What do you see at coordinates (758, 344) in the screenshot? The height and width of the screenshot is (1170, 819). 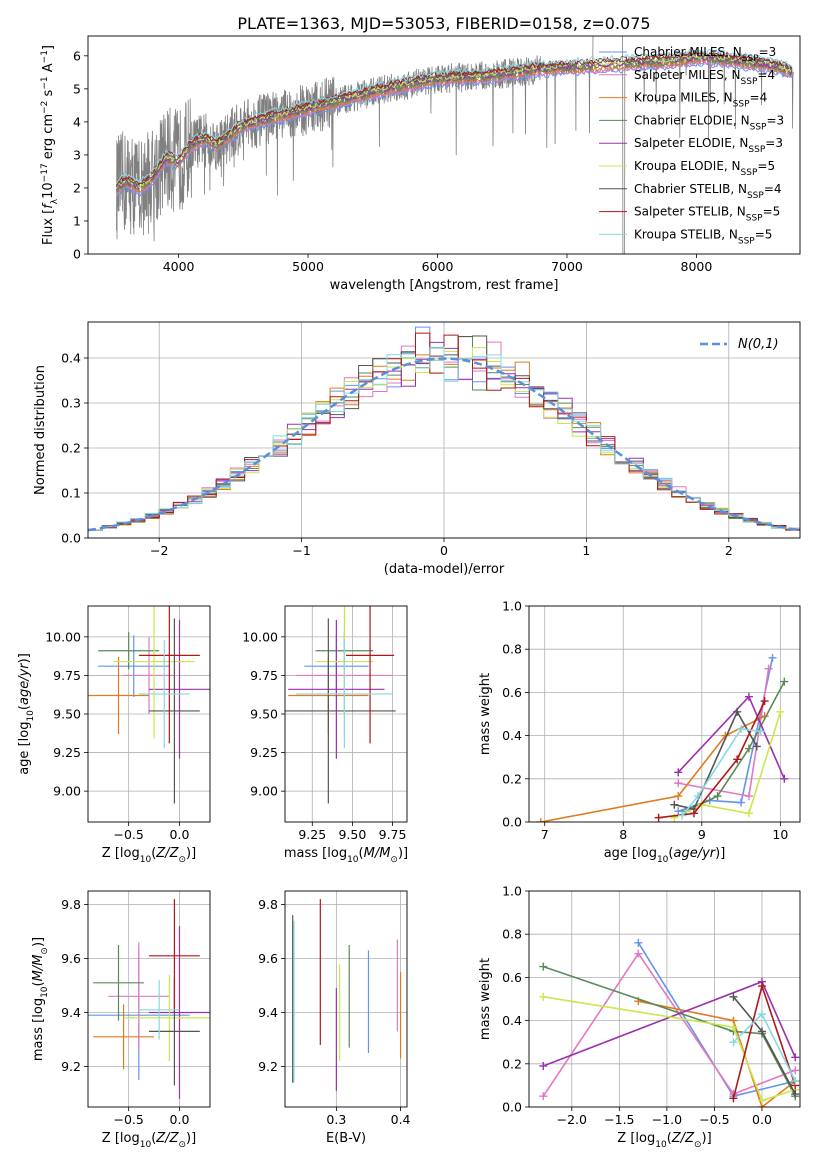 I see `legend-label: N(0,1)` at bounding box center [758, 344].